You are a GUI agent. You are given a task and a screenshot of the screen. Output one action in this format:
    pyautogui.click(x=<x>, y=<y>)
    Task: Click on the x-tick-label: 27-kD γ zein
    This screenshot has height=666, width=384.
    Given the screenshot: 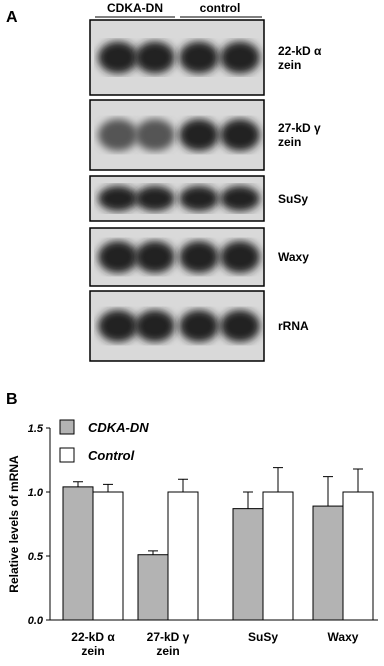 What is the action you would take?
    pyautogui.click(x=168, y=644)
    